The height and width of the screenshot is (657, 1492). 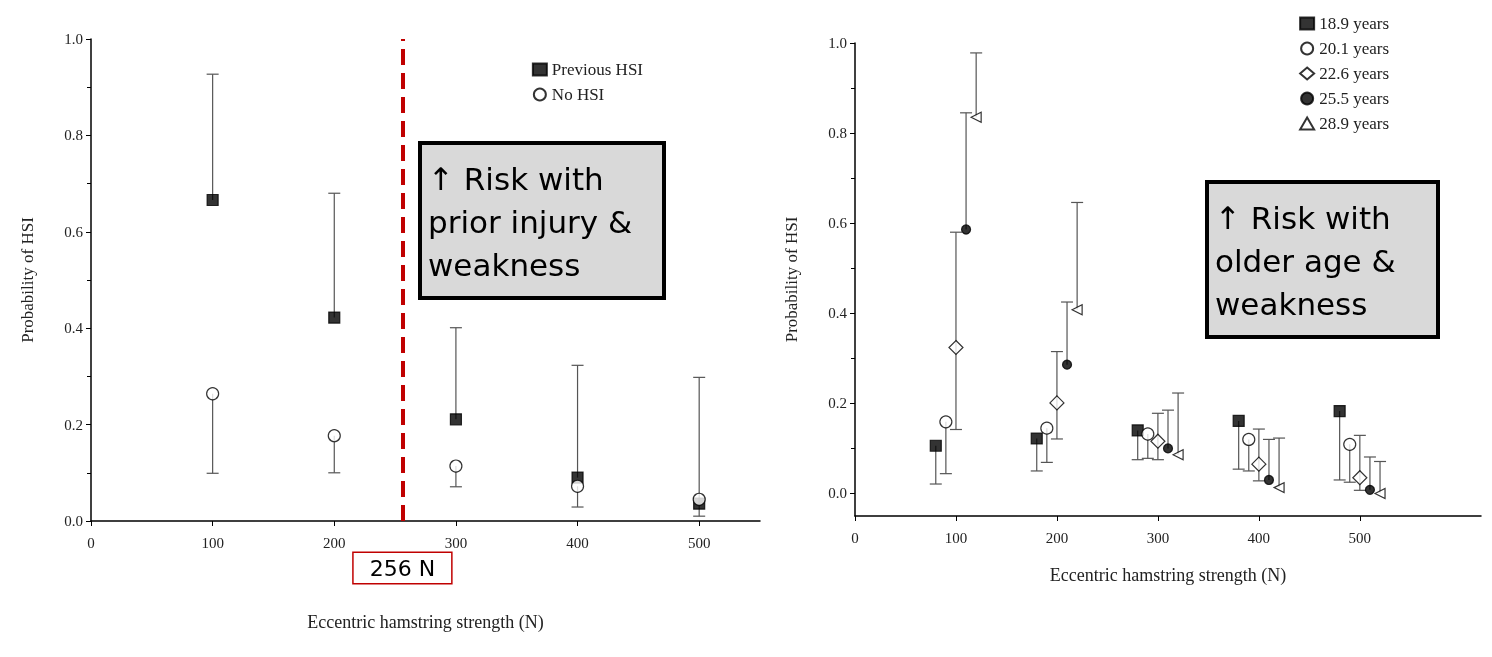 What do you see at coordinates (1354, 23) in the screenshot?
I see `legend-label: 18.9 years` at bounding box center [1354, 23].